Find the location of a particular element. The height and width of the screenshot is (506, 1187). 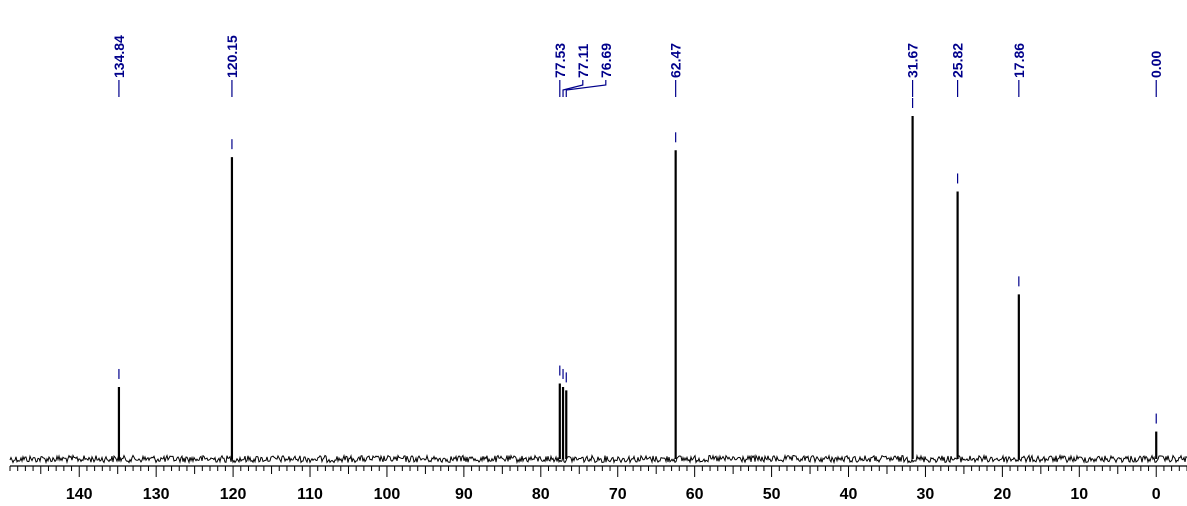

x-tick-label: 80 is located at coordinates (541, 494).